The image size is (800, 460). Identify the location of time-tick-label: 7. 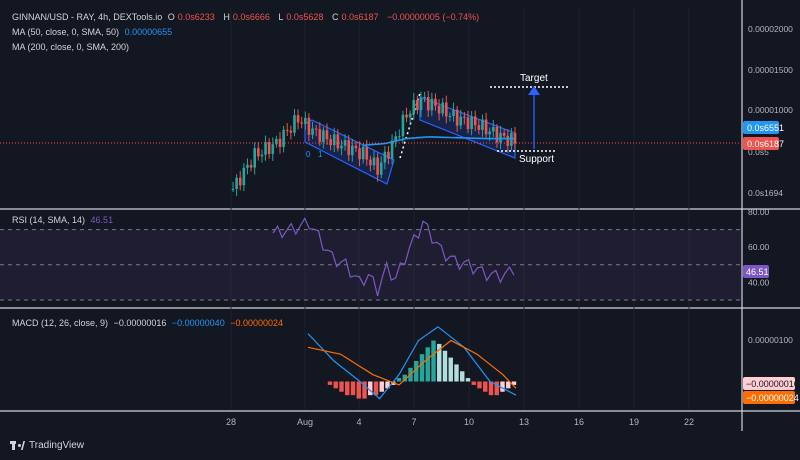
(413, 422).